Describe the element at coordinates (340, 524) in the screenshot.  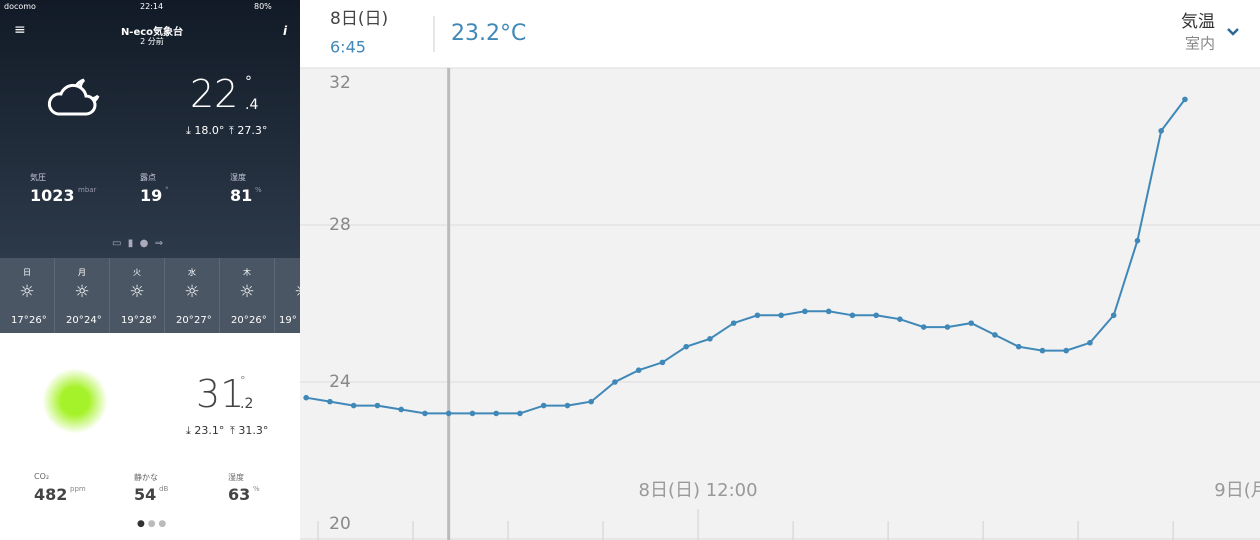
I see `y-tick-label: 20` at that location.